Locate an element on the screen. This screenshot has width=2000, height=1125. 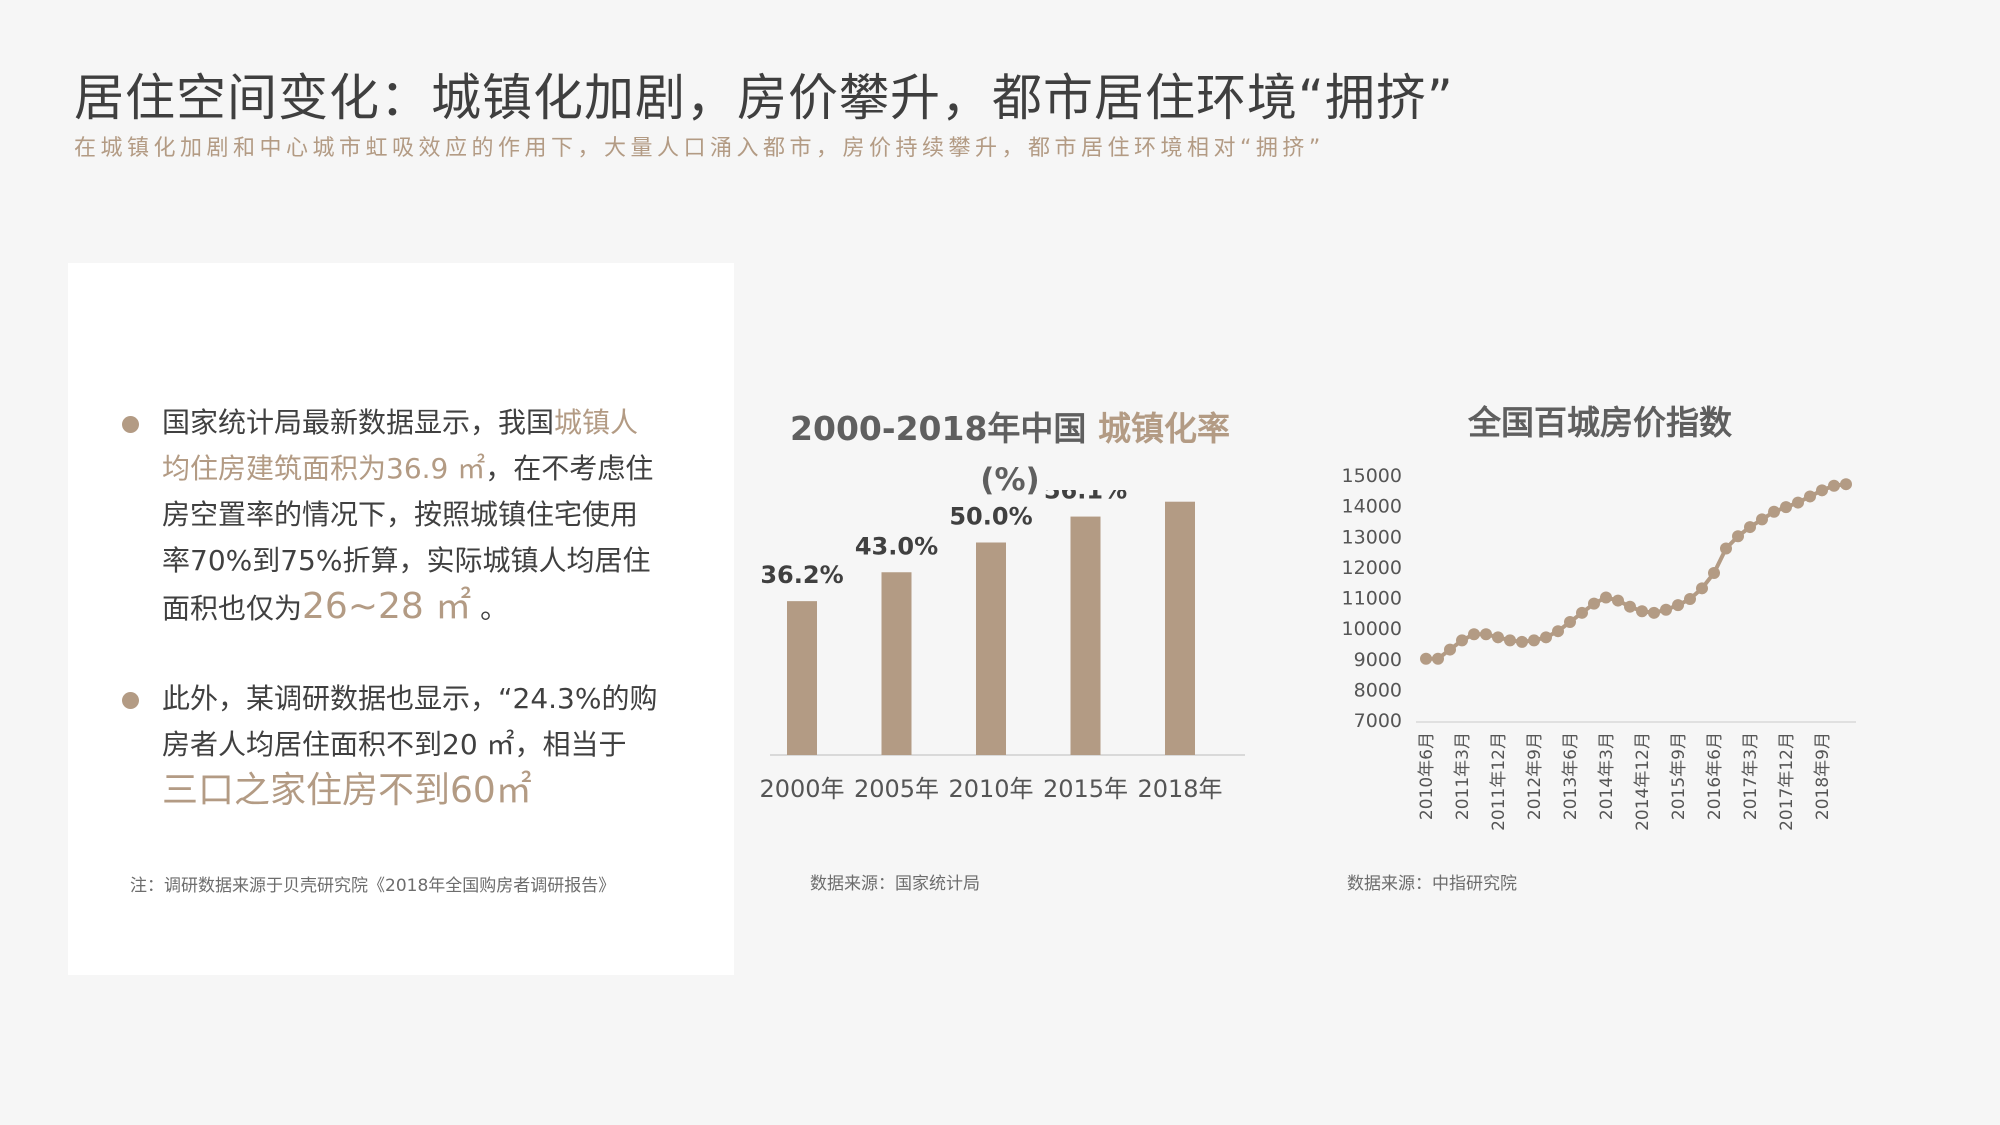
bullet1-text-1: 国家统计局最新数据显示，我国 is located at coordinates (358, 422).